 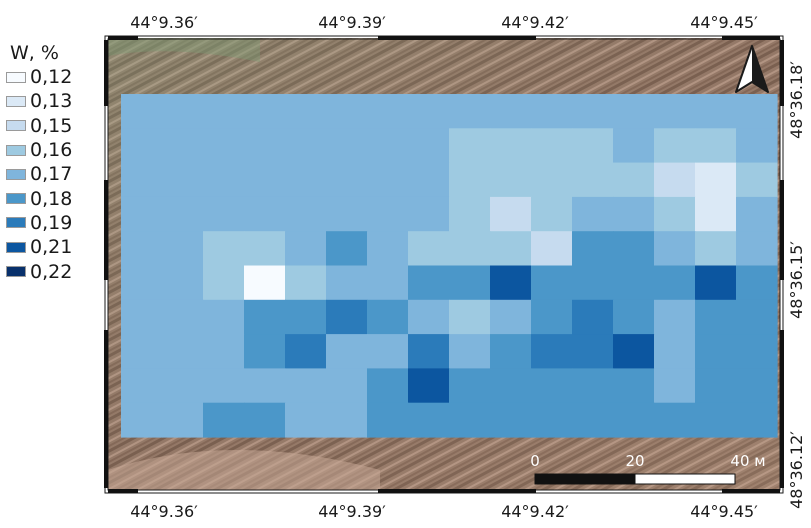 I want to click on legend-label: 0,19, so click(x=51, y=222).